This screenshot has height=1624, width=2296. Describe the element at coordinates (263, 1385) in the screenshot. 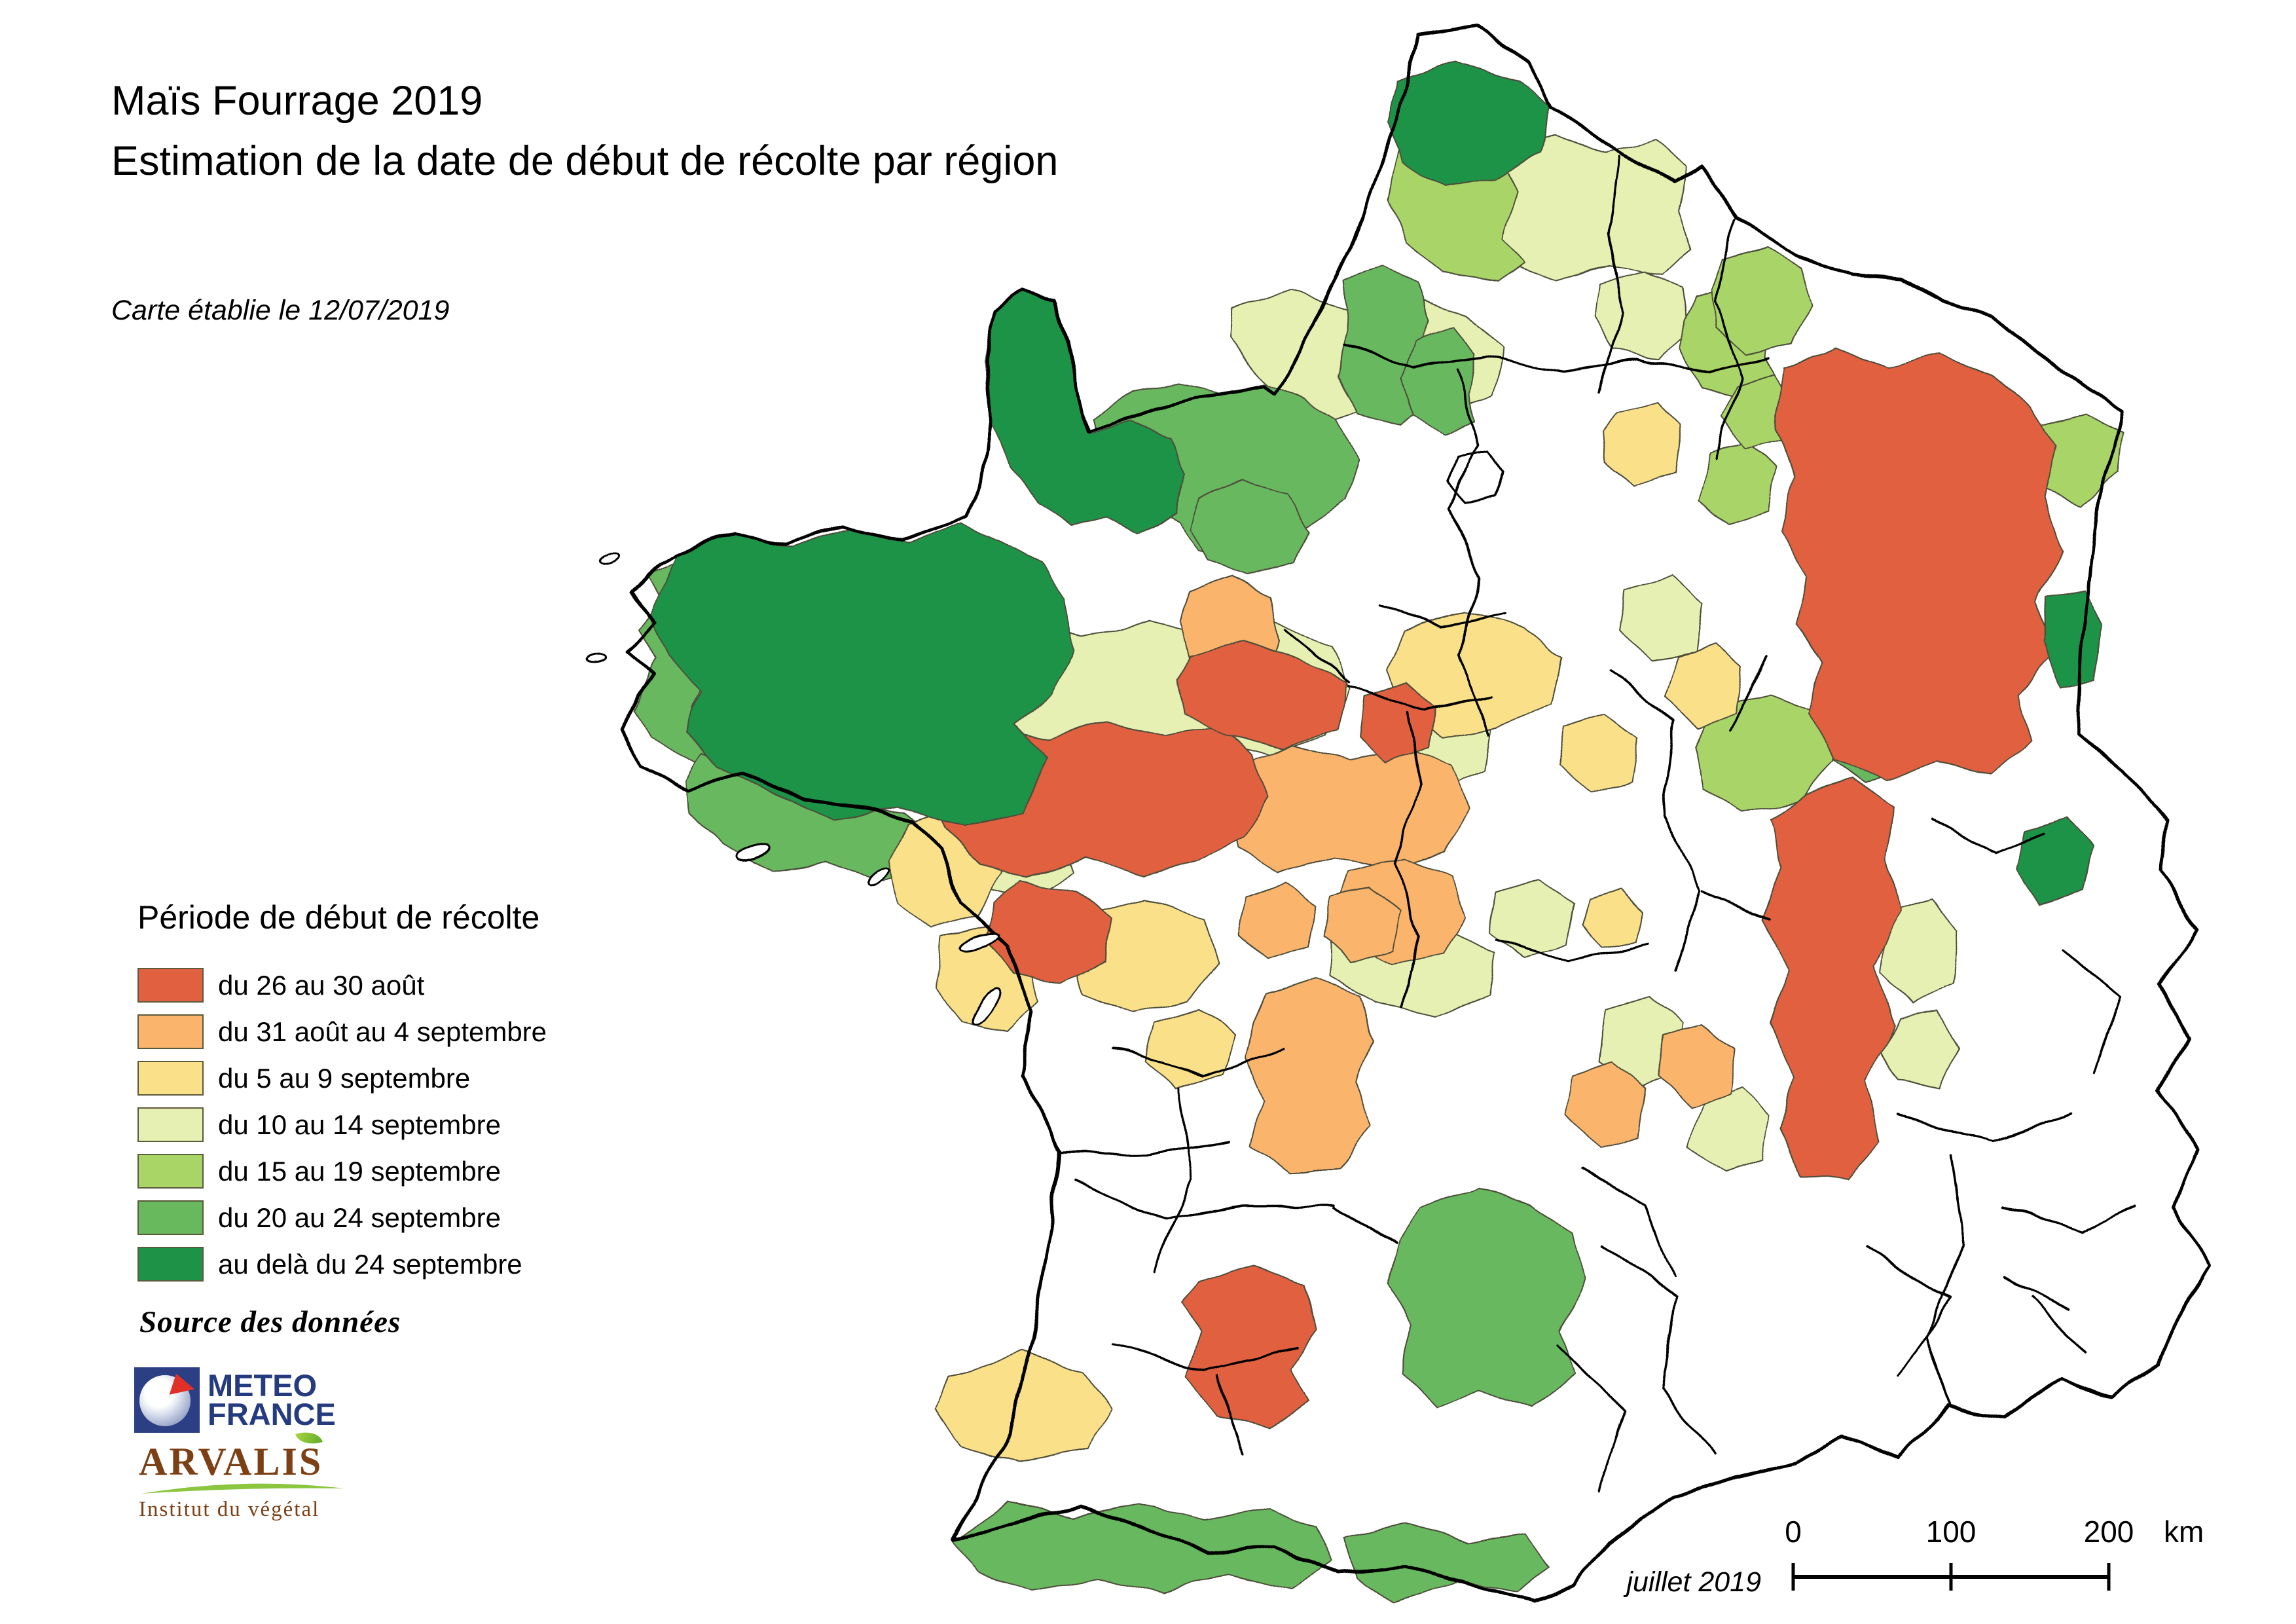

I see `meteo-france-line1: METEO` at that location.